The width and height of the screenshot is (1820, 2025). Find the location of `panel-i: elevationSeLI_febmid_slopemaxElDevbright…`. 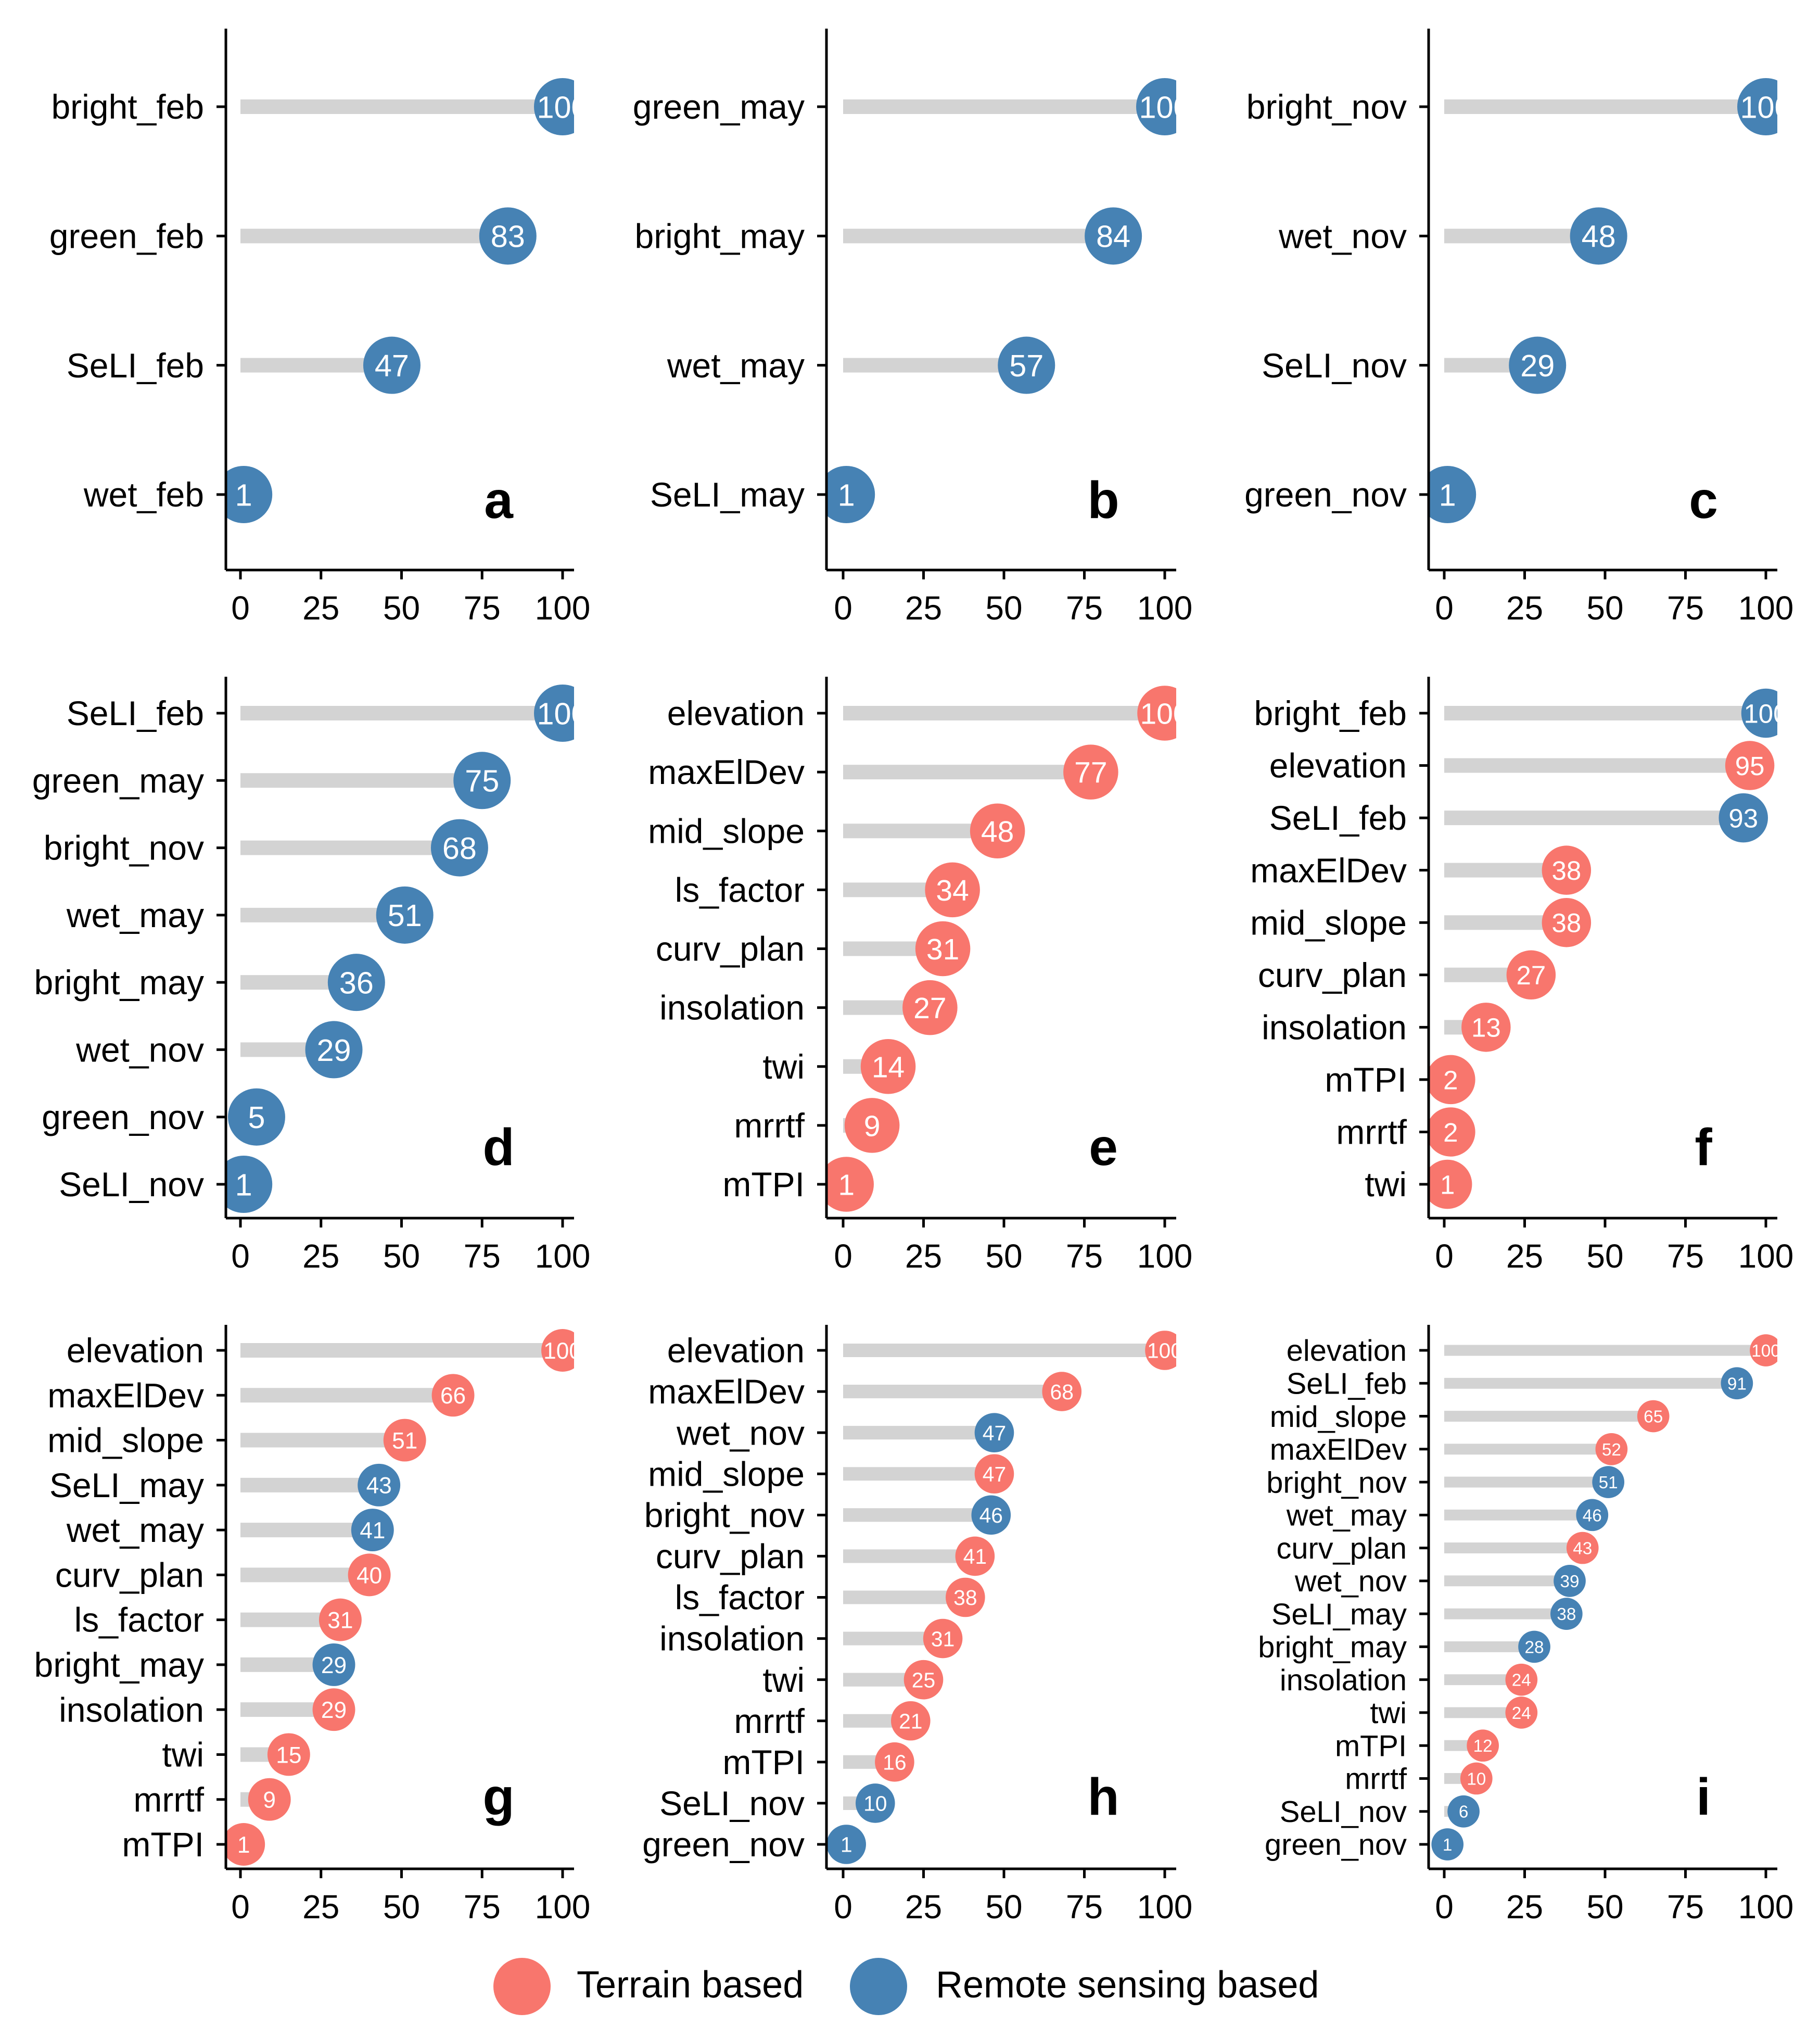

panel-i: elevationSeLI_febmid_slopemaxElDevbright… is located at coordinates (1526, 1625).